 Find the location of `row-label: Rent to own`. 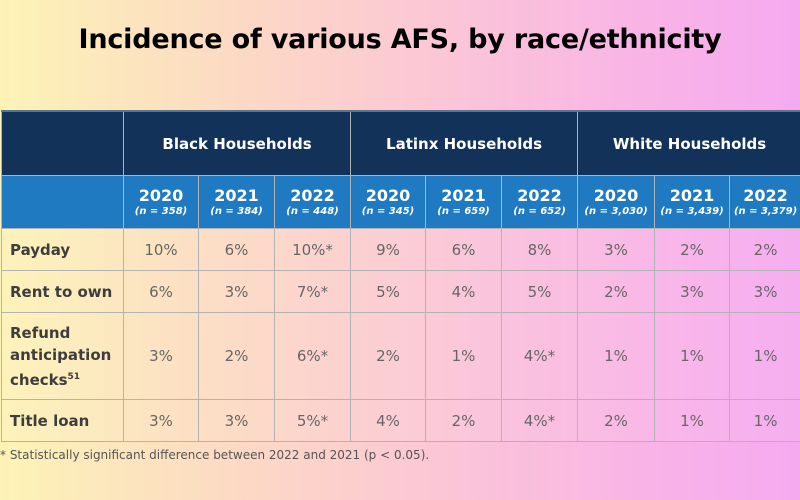

row-label: Rent to own is located at coordinates (62, 291).